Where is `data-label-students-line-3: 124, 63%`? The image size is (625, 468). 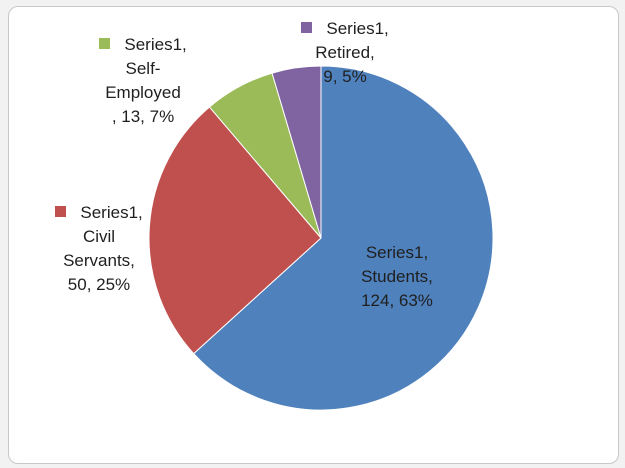
data-label-students-line-3: 124, 63% is located at coordinates (397, 300).